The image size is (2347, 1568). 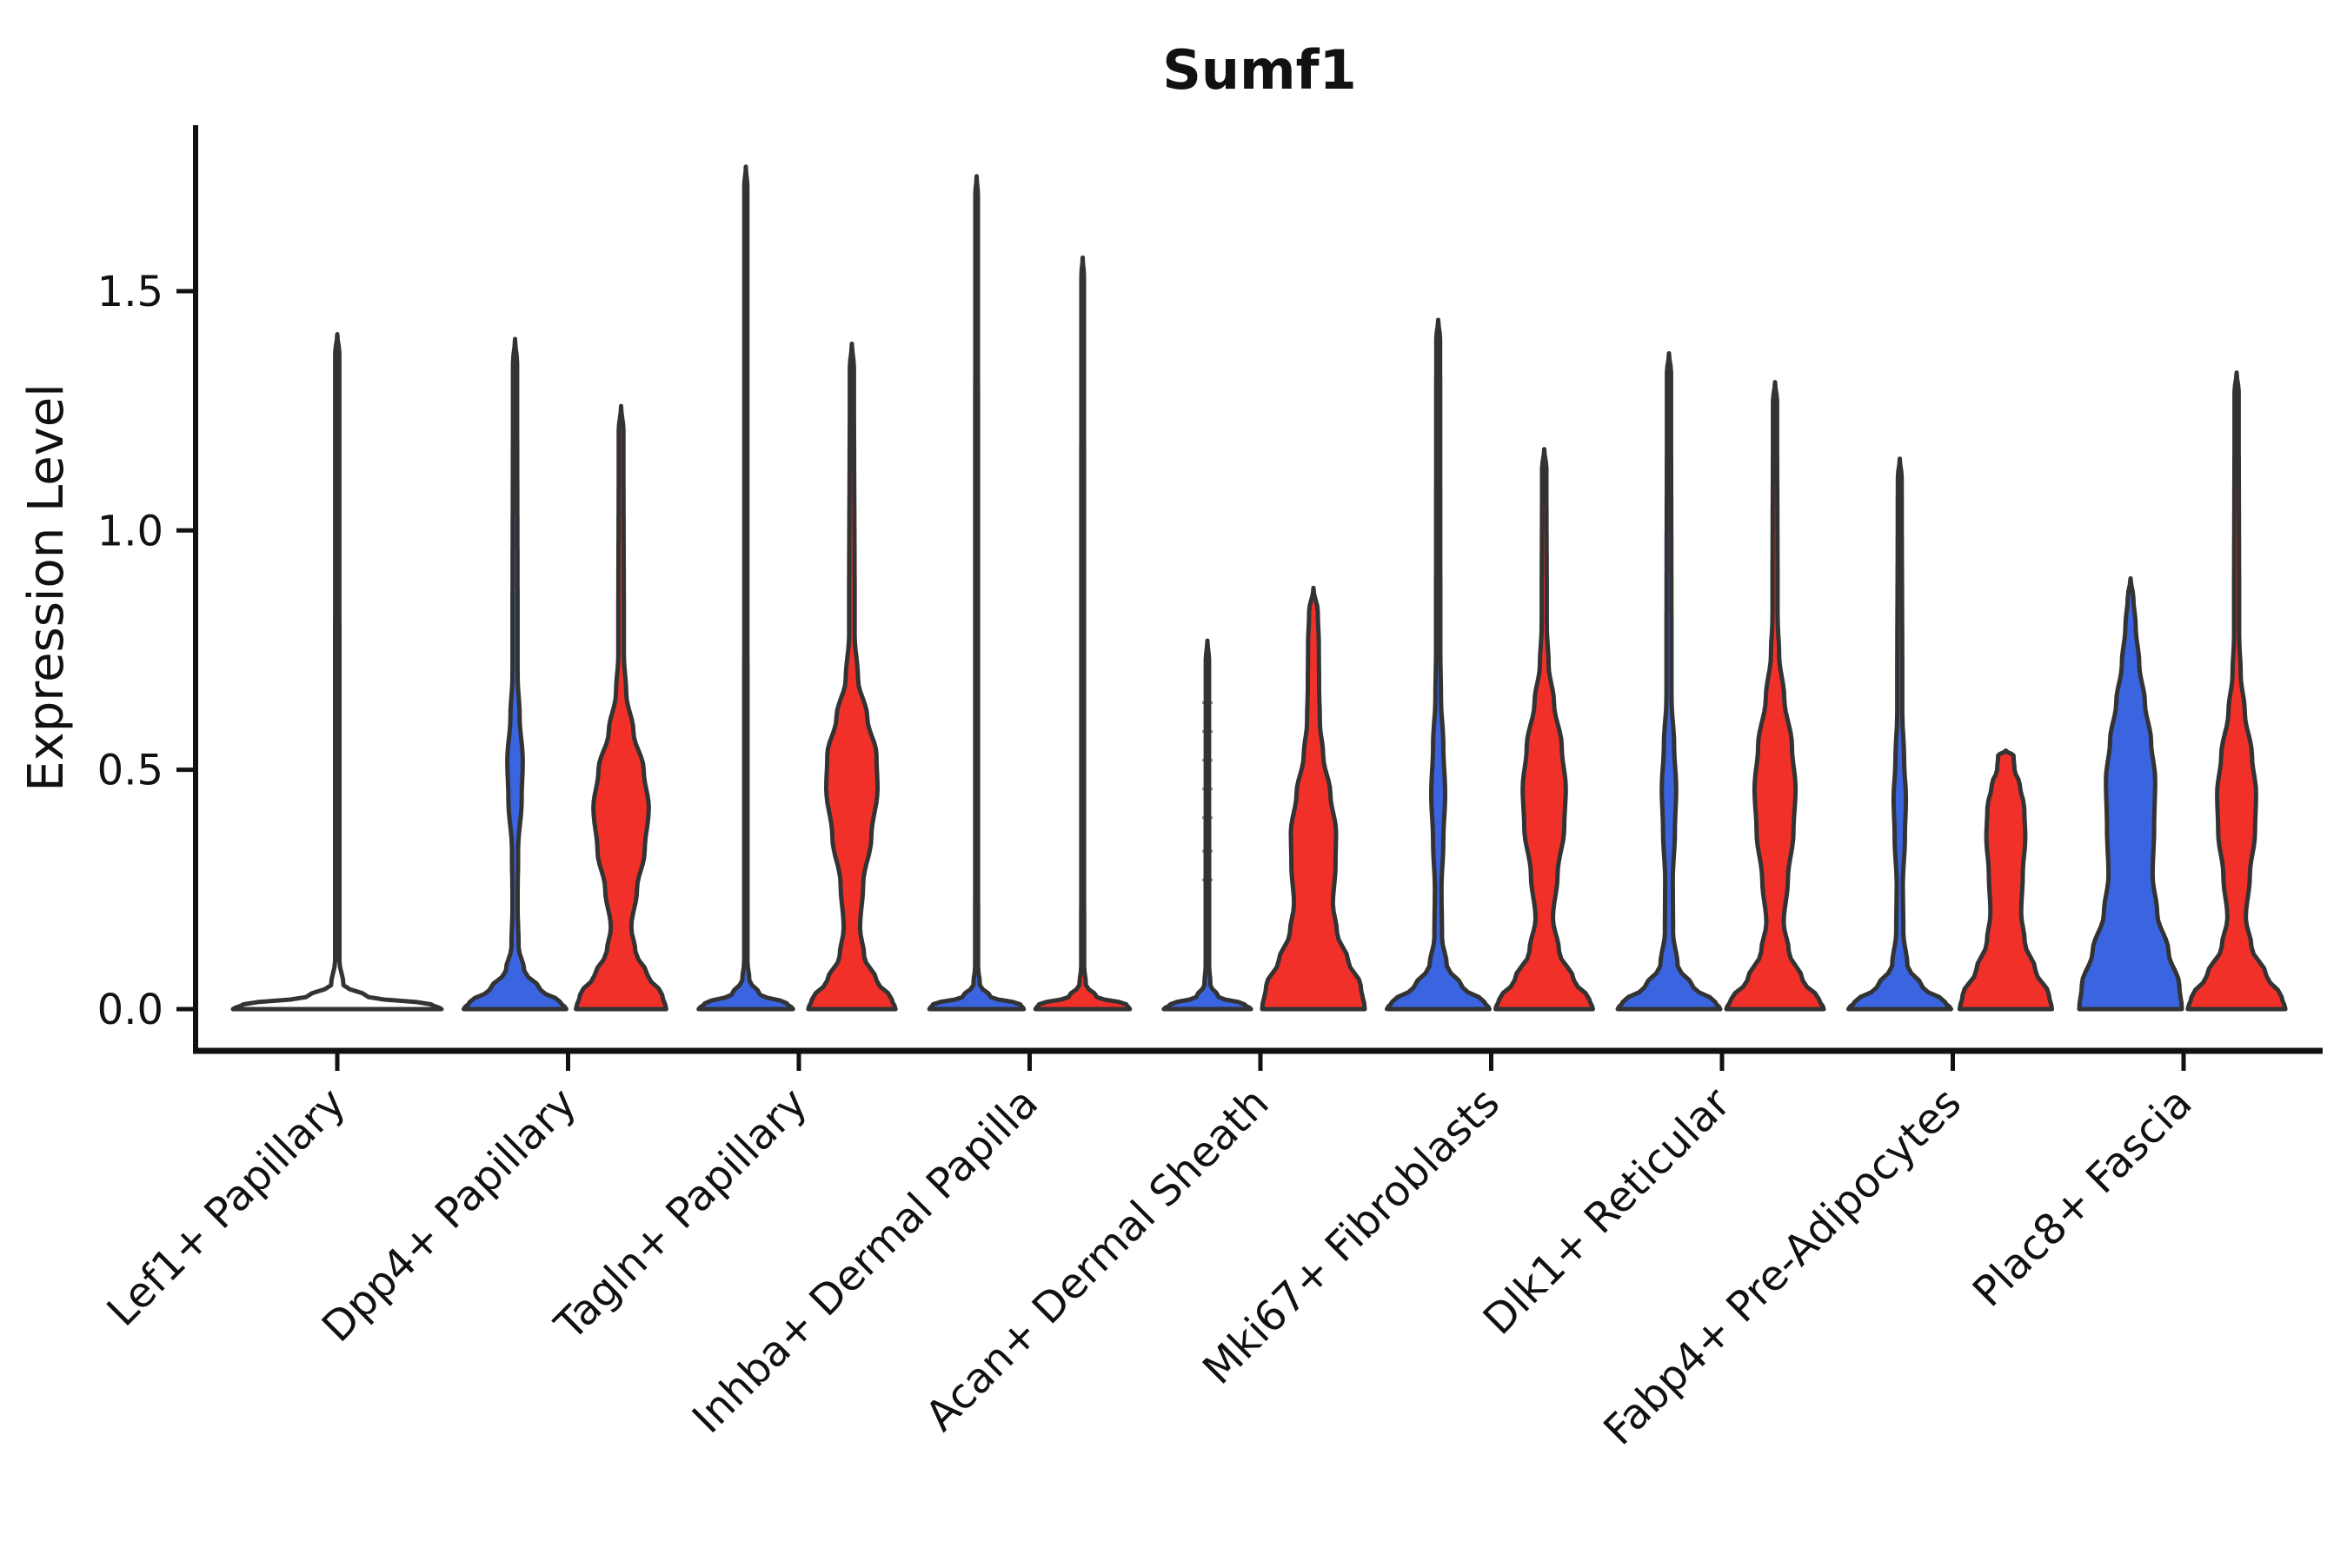 What do you see at coordinates (1775, 696) in the screenshot?
I see `violin-dlk1-right` at bounding box center [1775, 696].